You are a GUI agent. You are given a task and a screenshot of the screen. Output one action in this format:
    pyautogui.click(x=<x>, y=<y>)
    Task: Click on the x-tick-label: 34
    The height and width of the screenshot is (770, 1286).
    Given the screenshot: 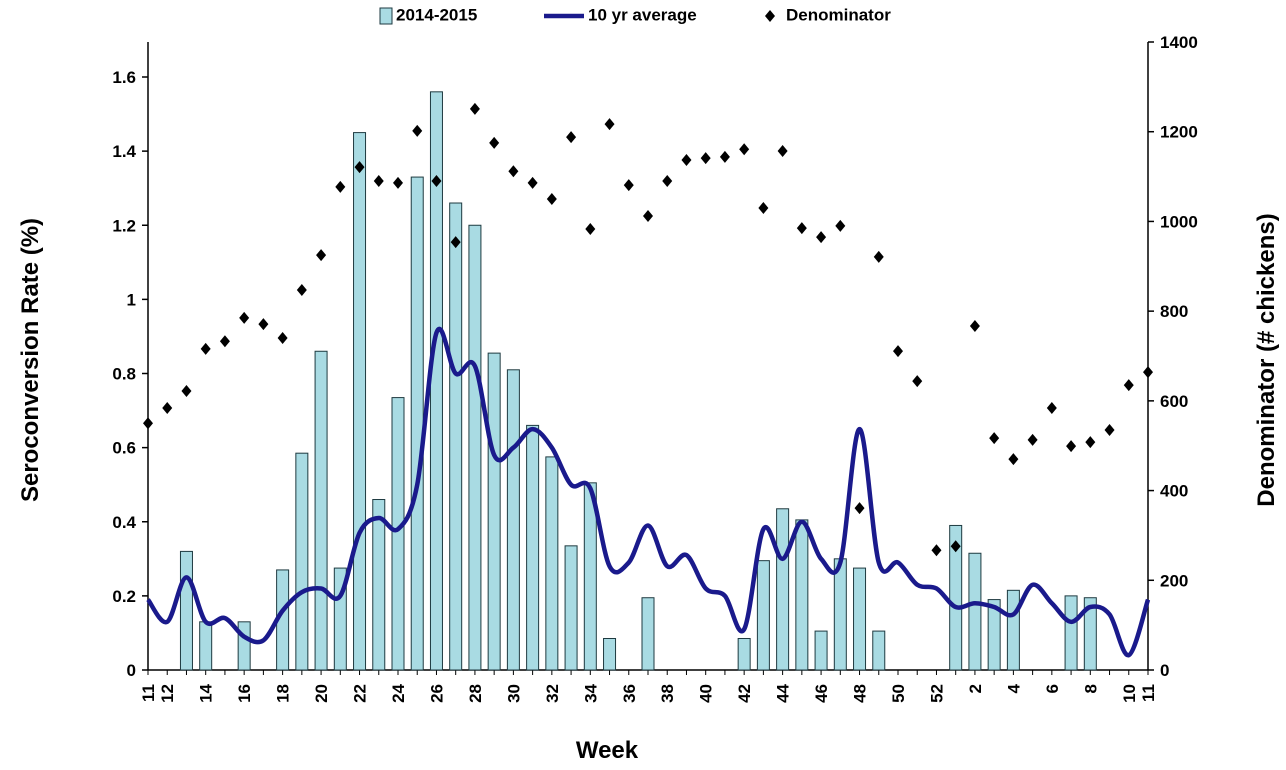 What is the action you would take?
    pyautogui.click(x=590, y=692)
    